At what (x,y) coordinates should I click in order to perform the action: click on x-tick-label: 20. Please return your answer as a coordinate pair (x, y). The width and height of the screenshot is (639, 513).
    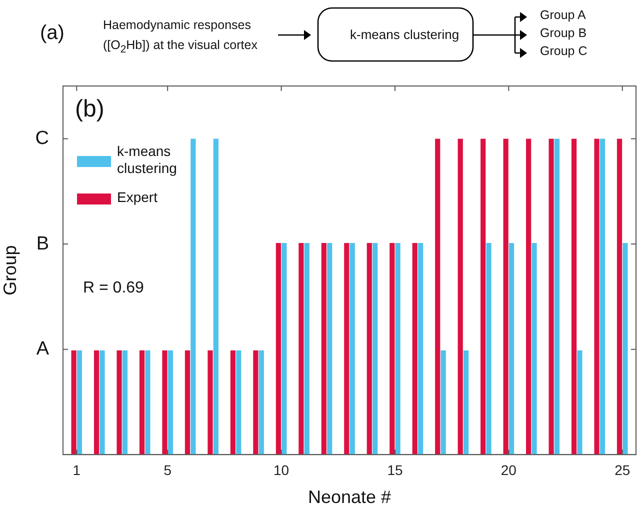
    Looking at the image, I should click on (508, 470).